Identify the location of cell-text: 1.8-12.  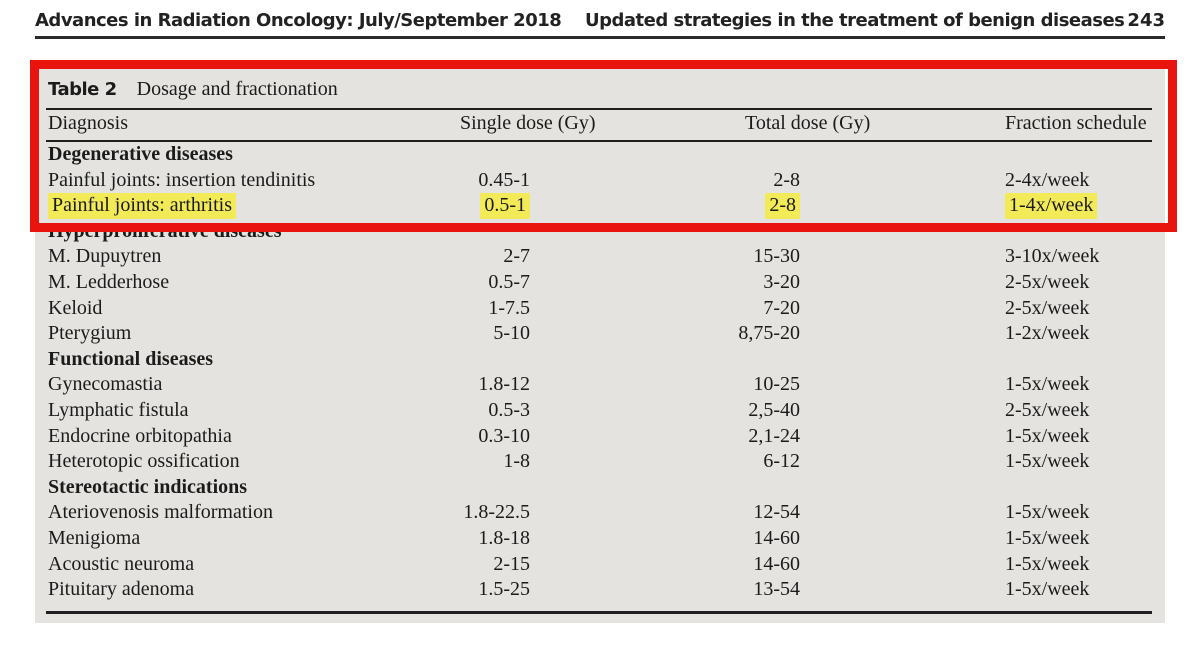
(504, 384).